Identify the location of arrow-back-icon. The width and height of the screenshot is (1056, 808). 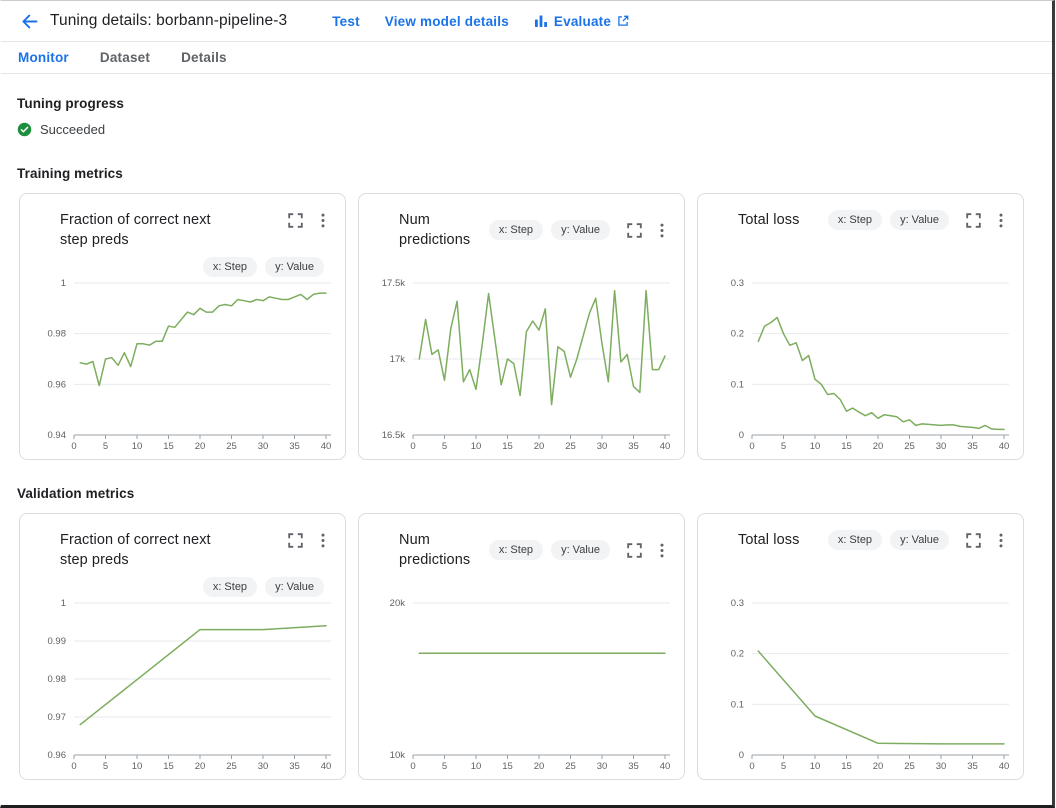
(29, 21).